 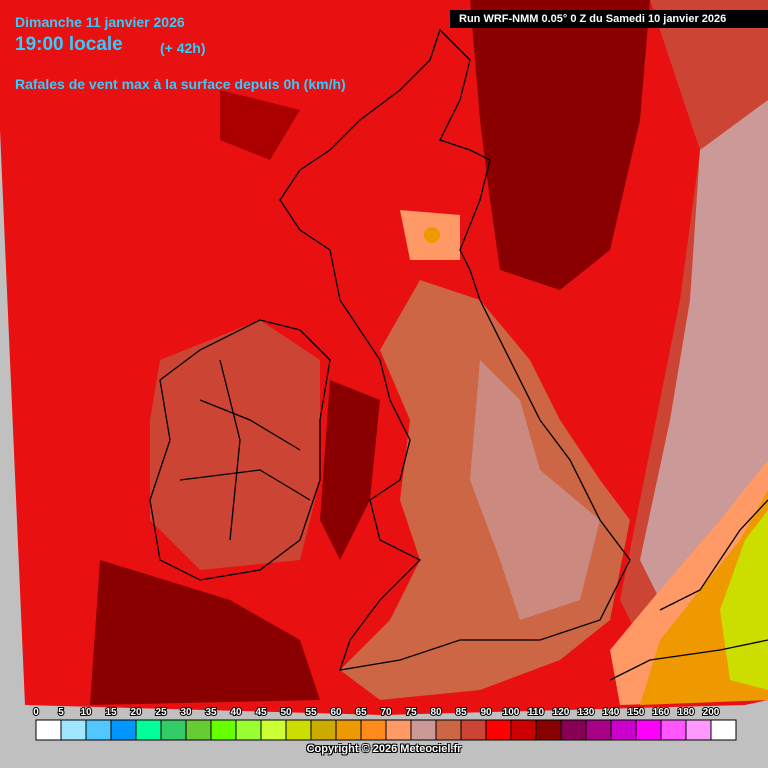 What do you see at coordinates (432, 235) in the screenshot?
I see `highland-peak` at bounding box center [432, 235].